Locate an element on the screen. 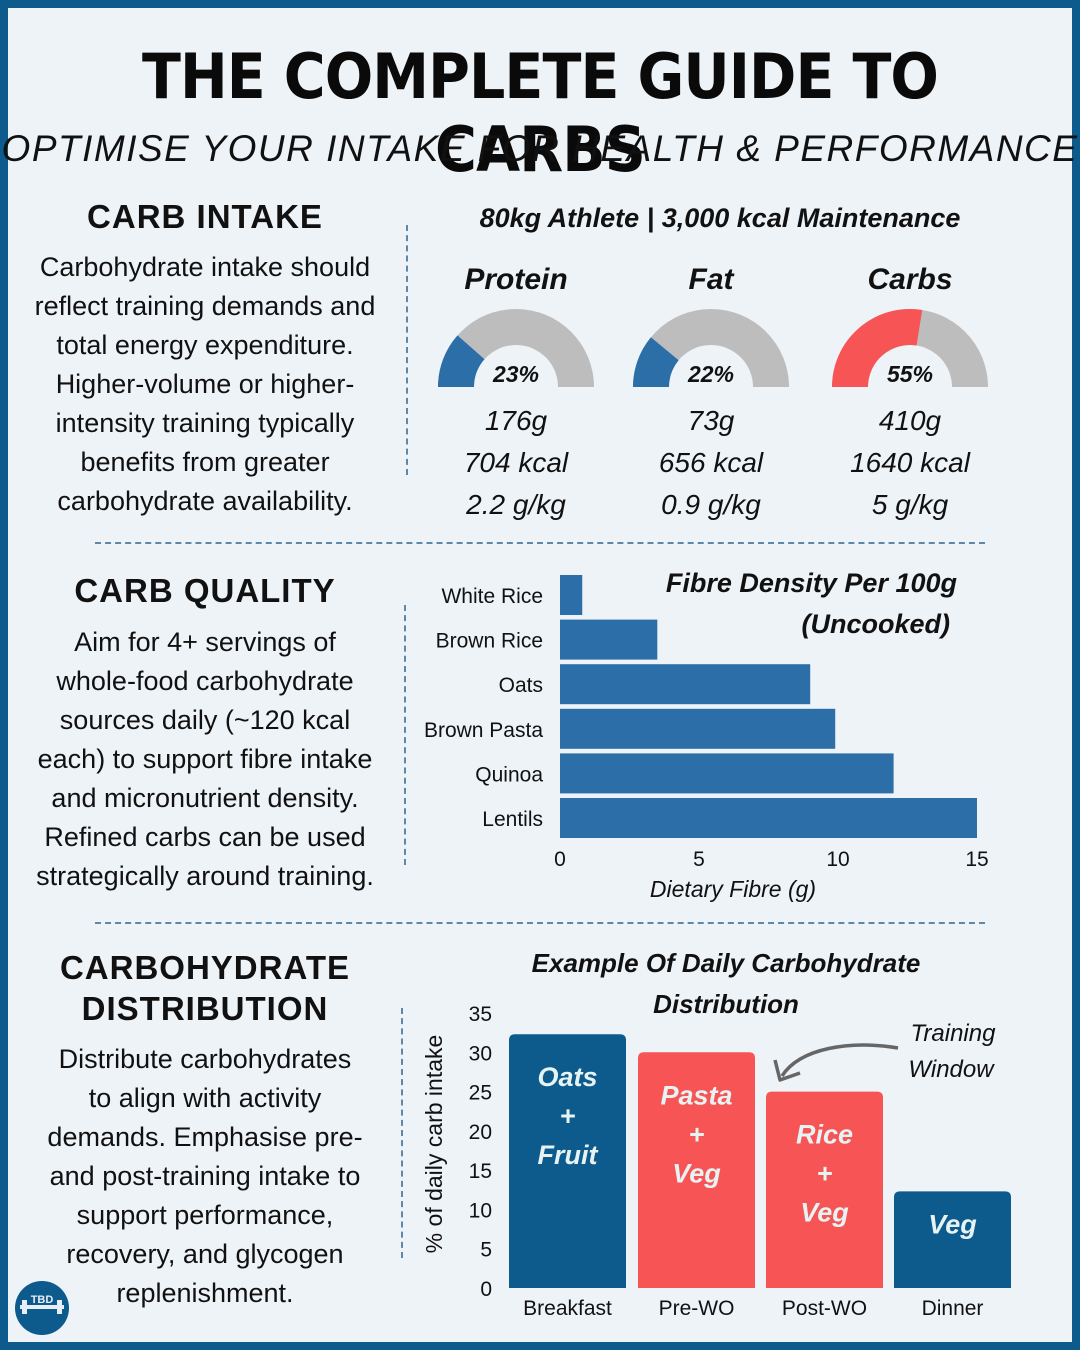  text-line: intensity training typically is located at coordinates (205, 423).